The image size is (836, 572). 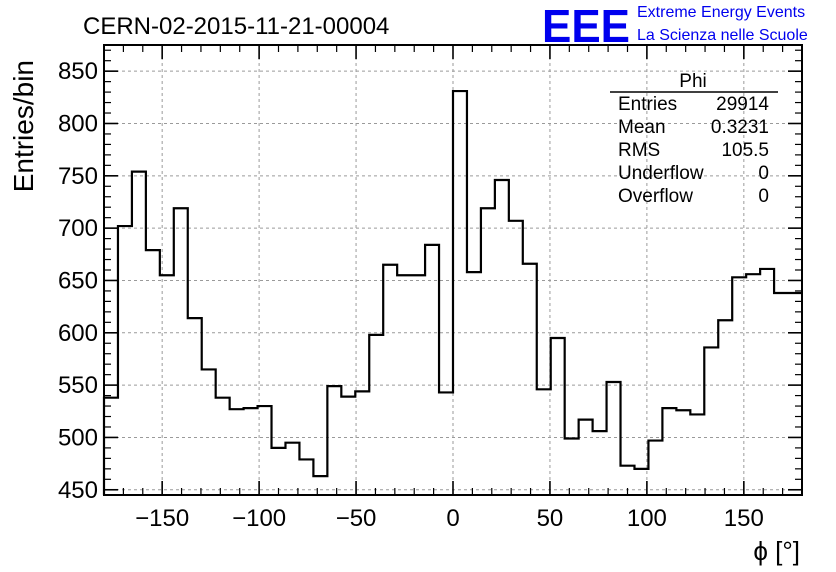 What do you see at coordinates (655, 196) in the screenshot?
I see `stats-overflow-label: Overflow` at bounding box center [655, 196].